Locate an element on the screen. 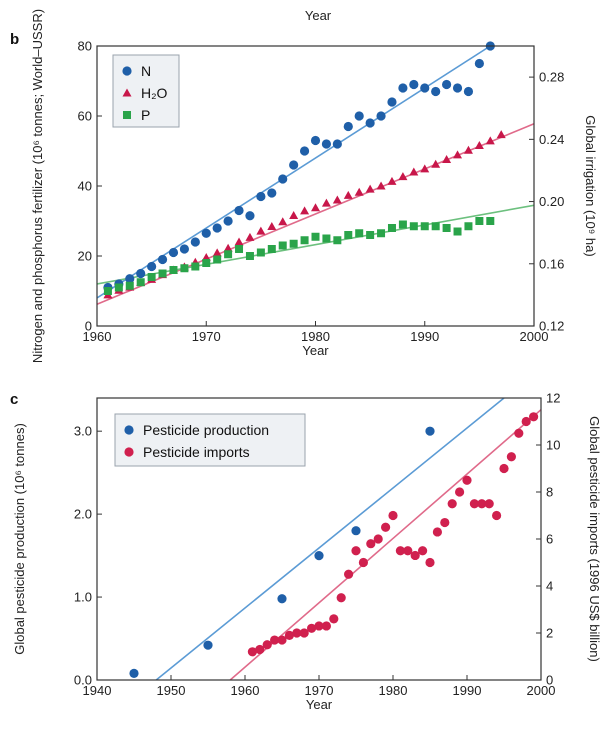 The height and width of the screenshot is (732, 608). panel-letter: b is located at coordinates (14, 39).